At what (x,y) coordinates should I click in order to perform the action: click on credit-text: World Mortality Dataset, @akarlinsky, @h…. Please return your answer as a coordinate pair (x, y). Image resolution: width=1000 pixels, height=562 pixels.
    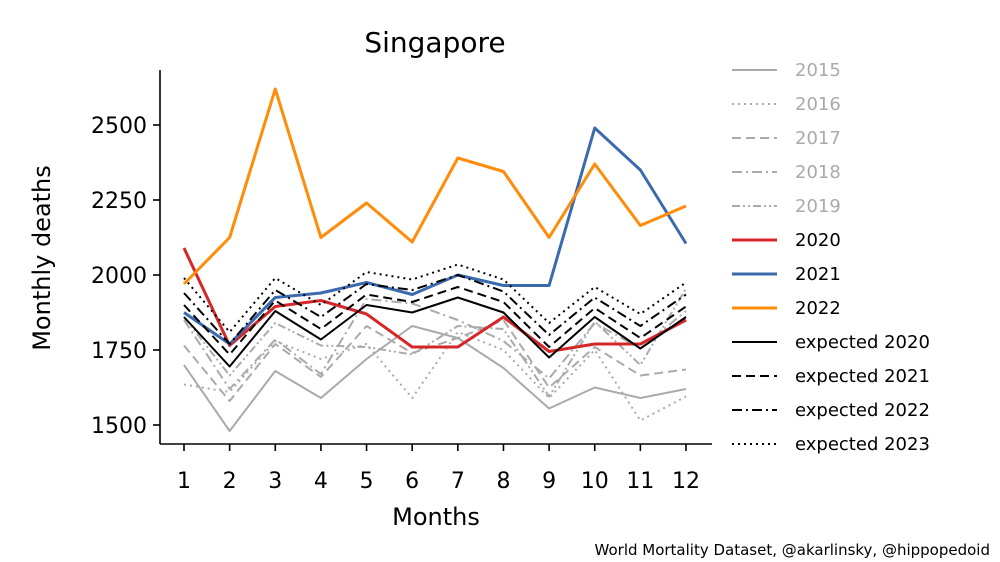
    Looking at the image, I should click on (792, 550).